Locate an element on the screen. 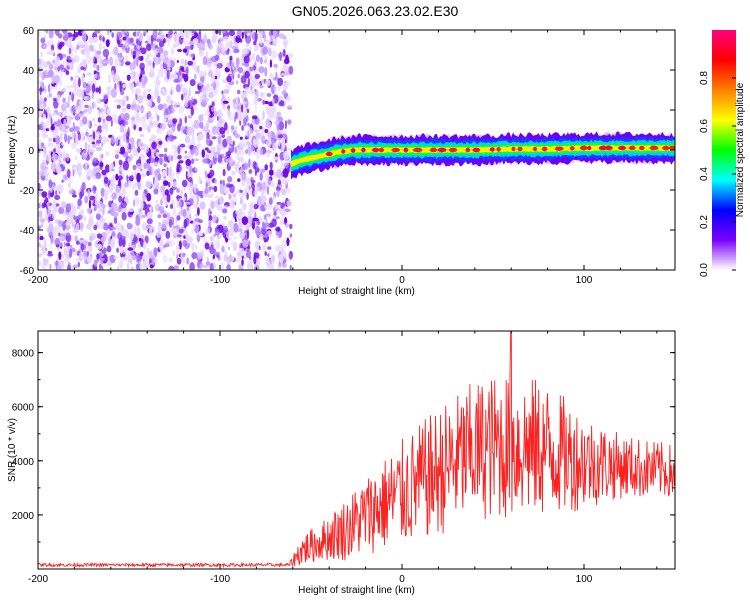 This screenshot has height=600, width=750. colorbar-tick-label: 0.2 is located at coordinates (704, 222).